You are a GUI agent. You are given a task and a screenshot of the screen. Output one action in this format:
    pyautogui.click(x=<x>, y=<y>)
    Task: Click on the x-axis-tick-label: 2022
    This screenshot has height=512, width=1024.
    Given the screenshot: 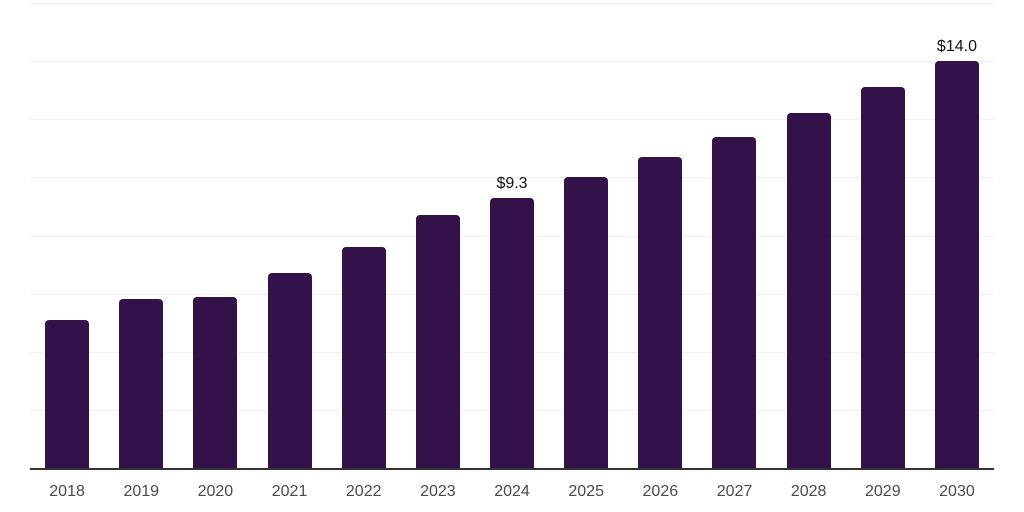 What is the action you would take?
    pyautogui.click(x=363, y=491)
    